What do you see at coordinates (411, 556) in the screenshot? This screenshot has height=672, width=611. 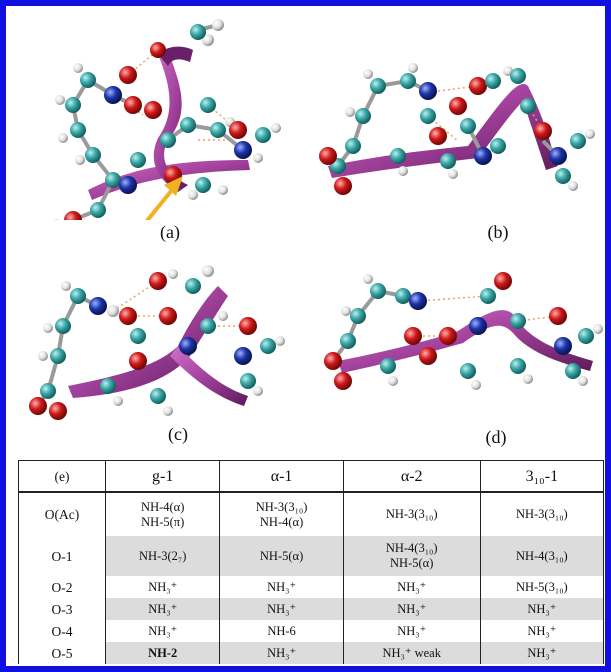 I see `table-cell: NH-4(3₁₀) NH-5(α)` at bounding box center [411, 556].